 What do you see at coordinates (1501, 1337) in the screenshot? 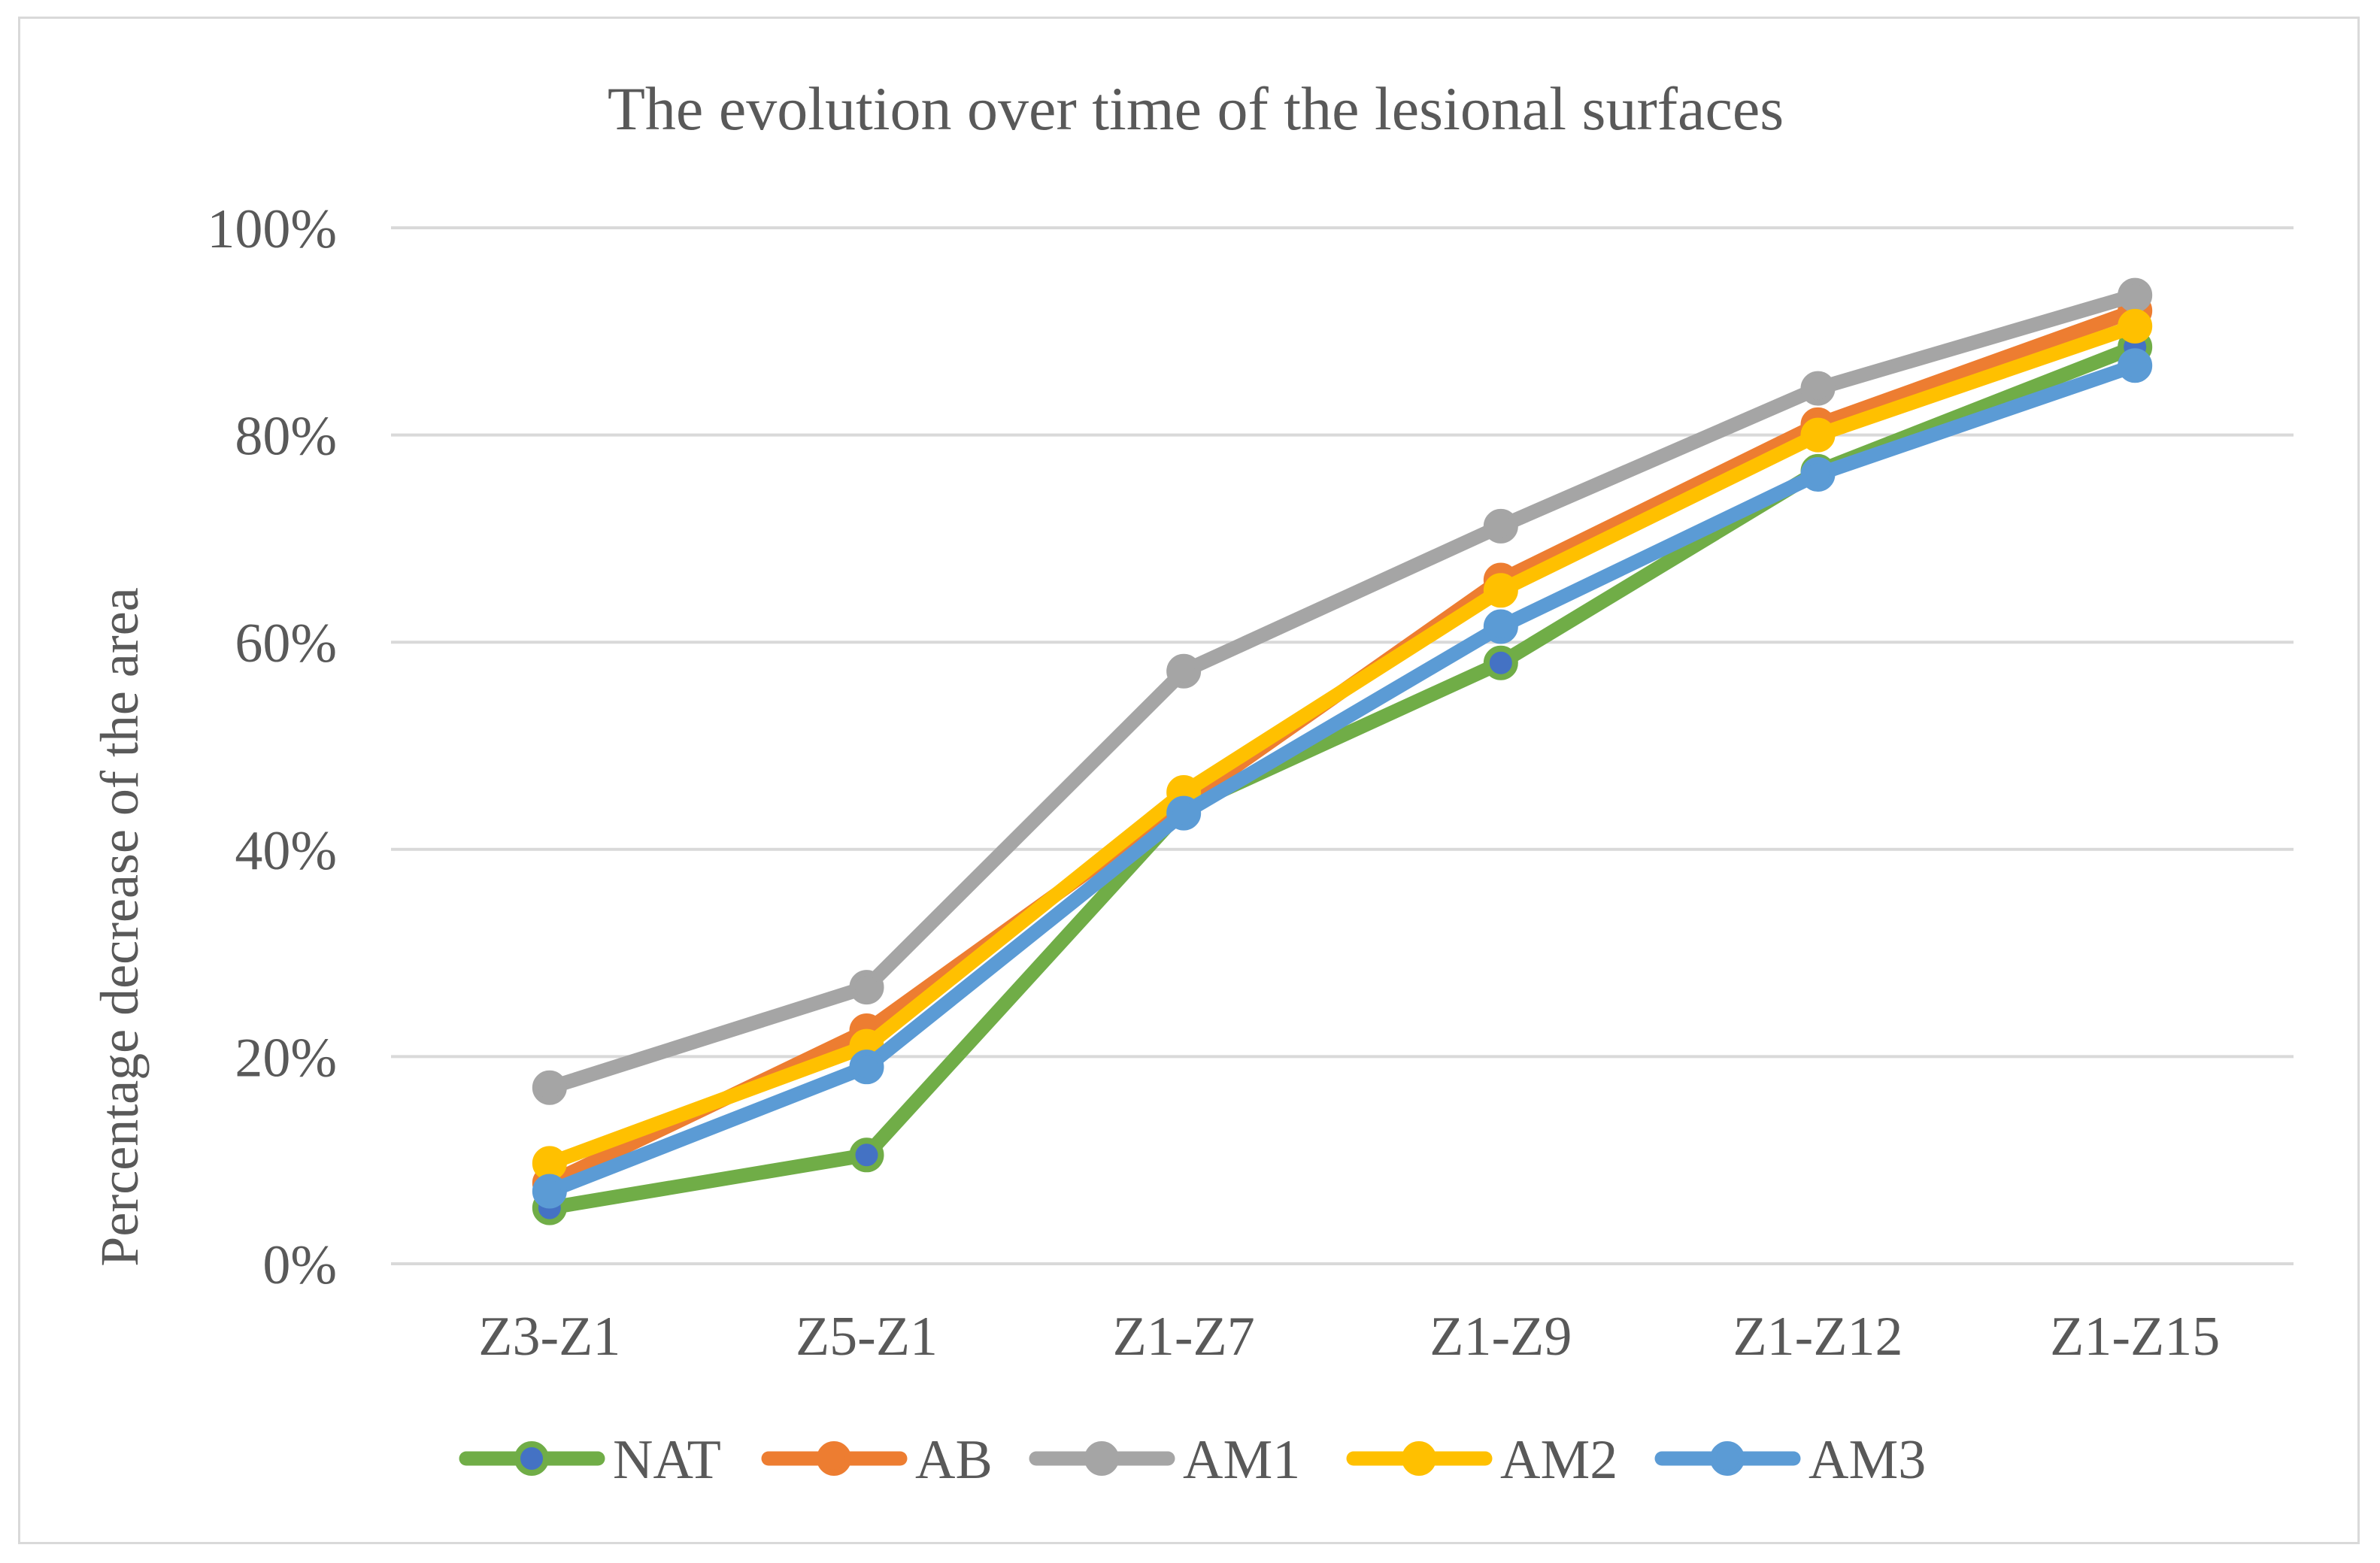
I see `x-tick-label: Z1-Z9` at bounding box center [1501, 1337].